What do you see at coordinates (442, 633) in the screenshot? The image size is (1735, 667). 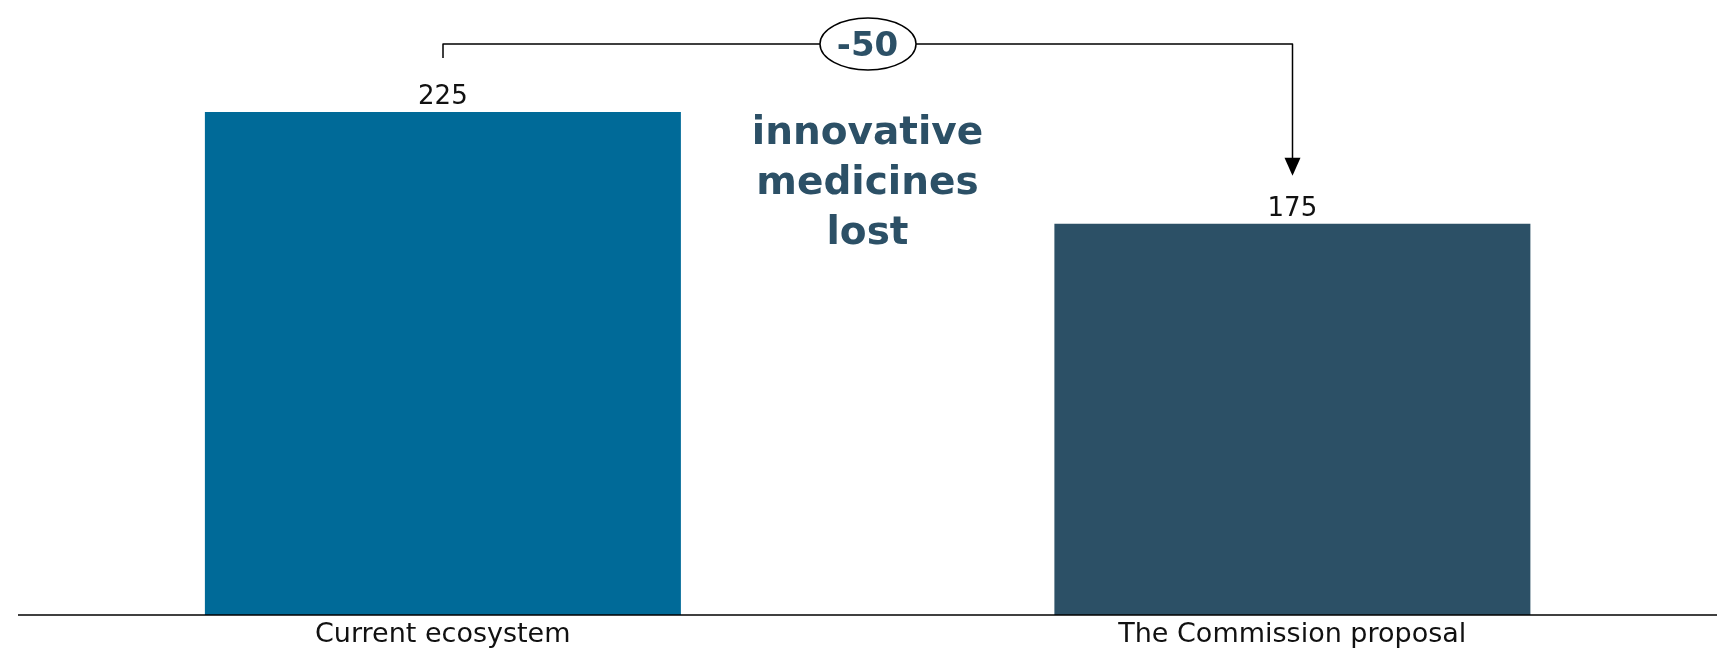 I see `x-tick-label: Current ecosystem` at bounding box center [442, 633].